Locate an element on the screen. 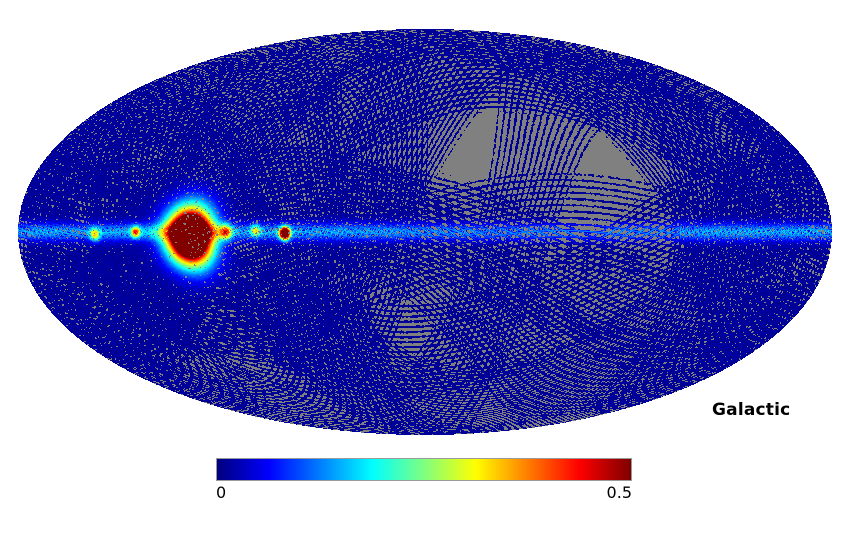  colorbar: 0 0.5 is located at coordinates (425, 480).